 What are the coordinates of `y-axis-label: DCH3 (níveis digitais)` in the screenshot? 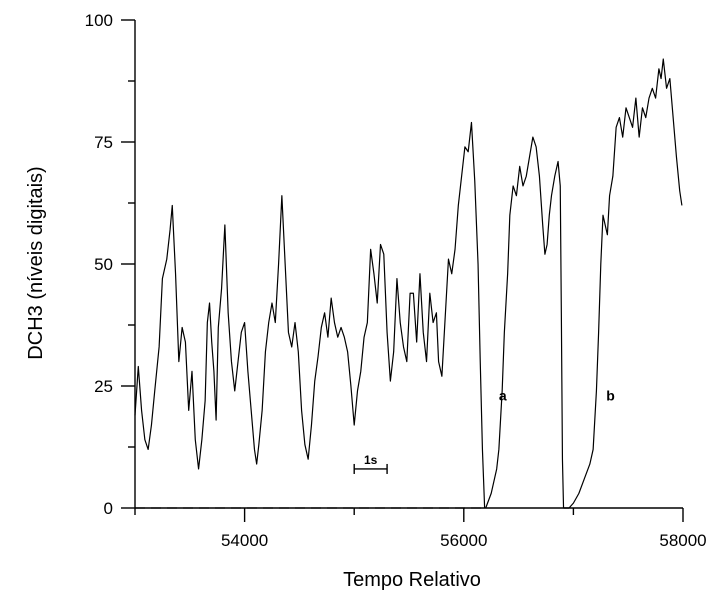 It's located at (36, 262).